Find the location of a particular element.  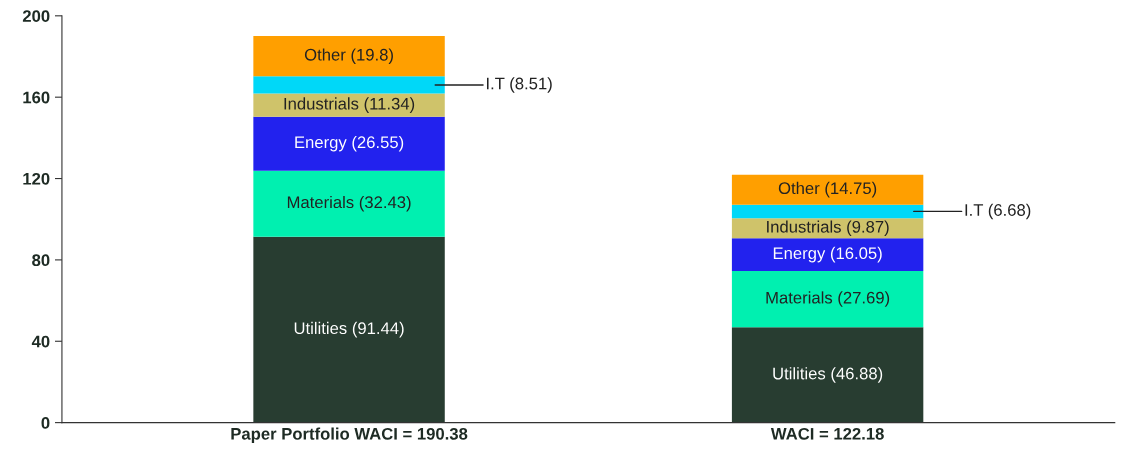

data-label: Utilities (46.88) is located at coordinates (828, 375).